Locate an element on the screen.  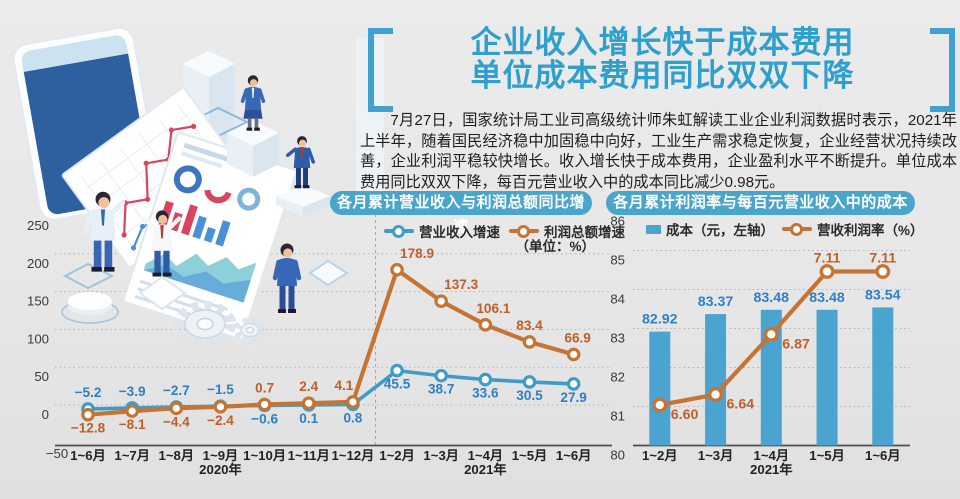
page-title-line2: 单位成本费用同比双双下降 is located at coordinates (662, 75).